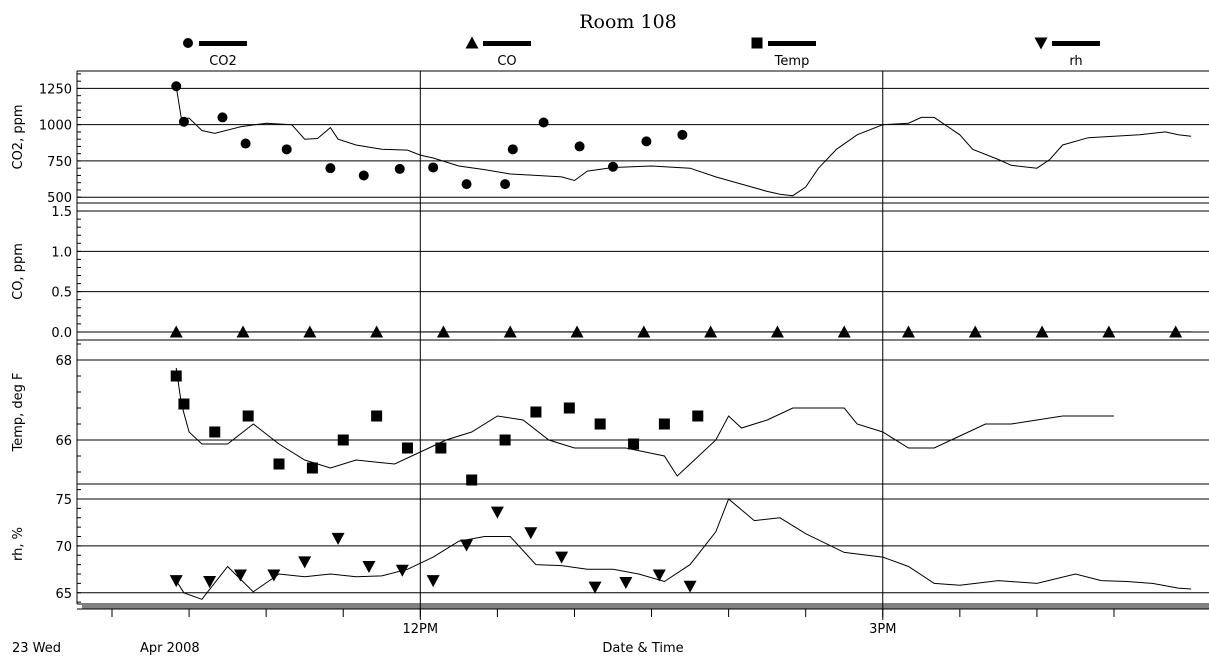 The height and width of the screenshot is (658, 1209). Describe the element at coordinates (683, 549) in the screenshot. I see `series-line-rh` at that location.